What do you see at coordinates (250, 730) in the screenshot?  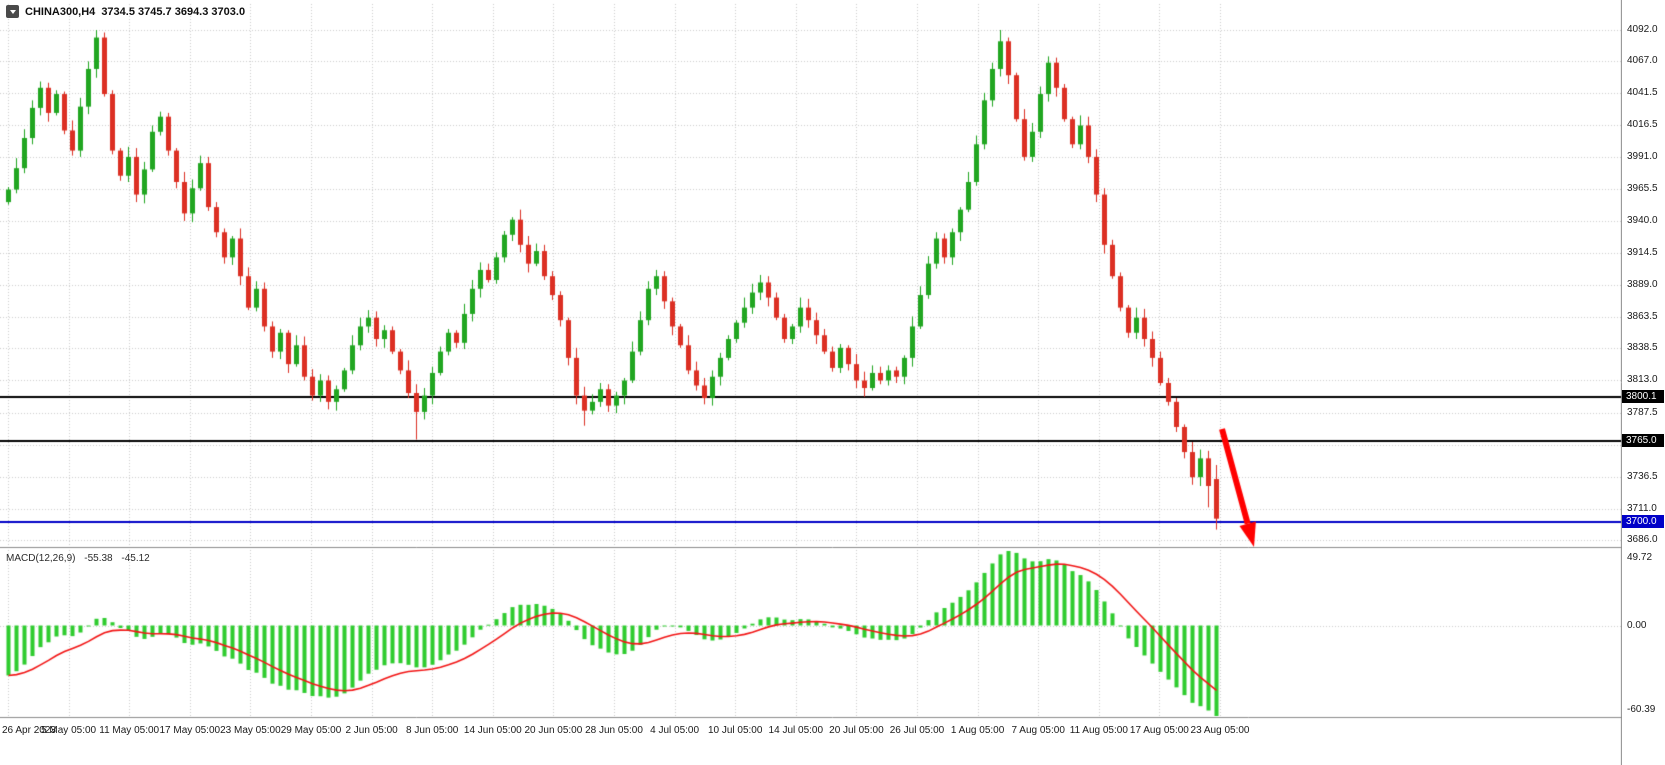 I see `time-tick-label: 23 May 05:00` at bounding box center [250, 730].